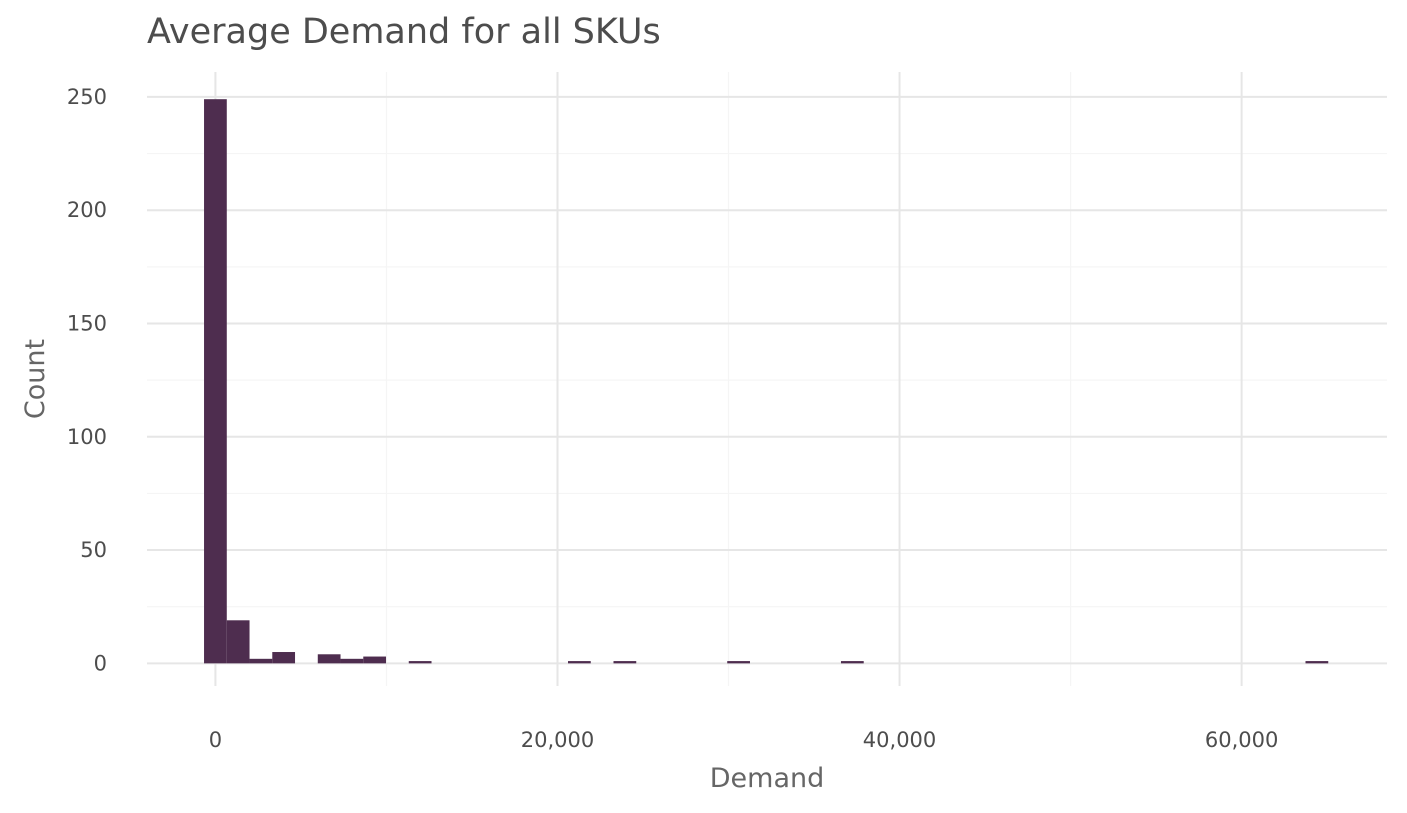  What do you see at coordinates (100, 663) in the screenshot?
I see `y-tick-label: 0` at bounding box center [100, 663].